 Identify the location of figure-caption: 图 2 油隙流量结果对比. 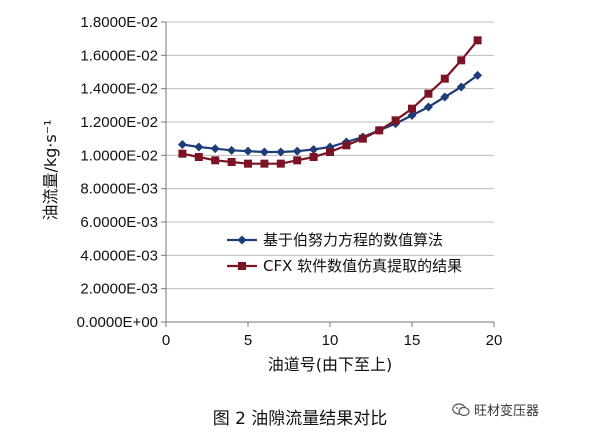
(300, 419).